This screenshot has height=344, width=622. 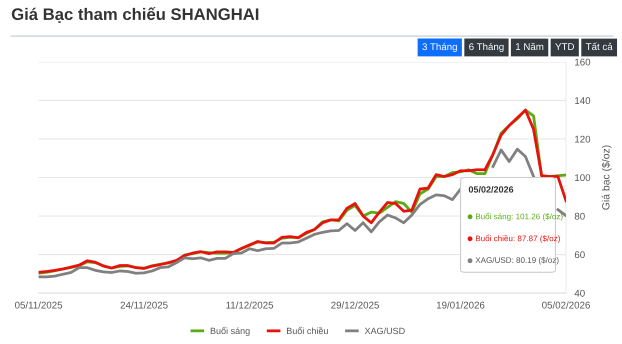 What do you see at coordinates (582, 100) in the screenshot?
I see `y-tick-label: 140` at bounding box center [582, 100].